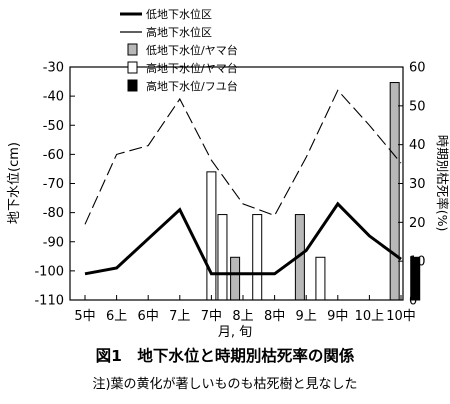  What do you see at coordinates (116, 316) in the screenshot?
I see `x-tick-label: 6上` at bounding box center [116, 316].